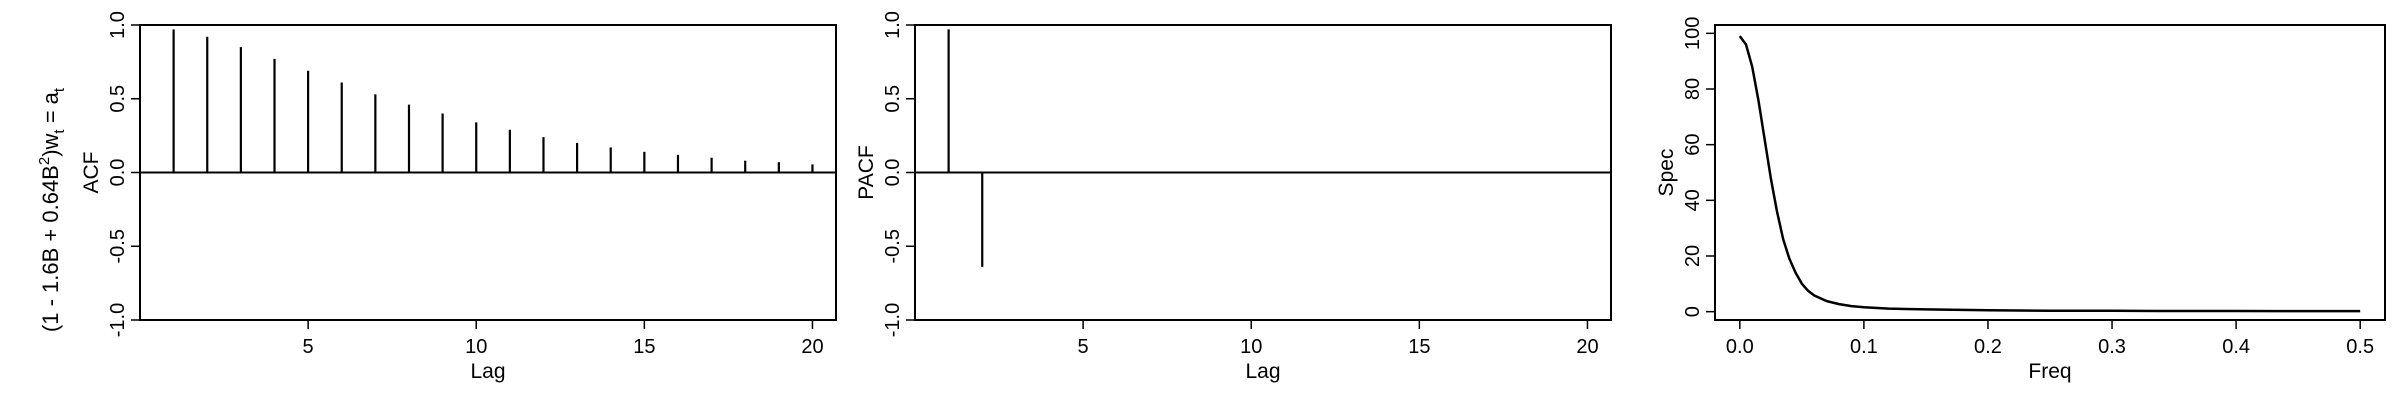  What do you see at coordinates (866, 172) in the screenshot?
I see `y-axis-label: PACF` at bounding box center [866, 172].